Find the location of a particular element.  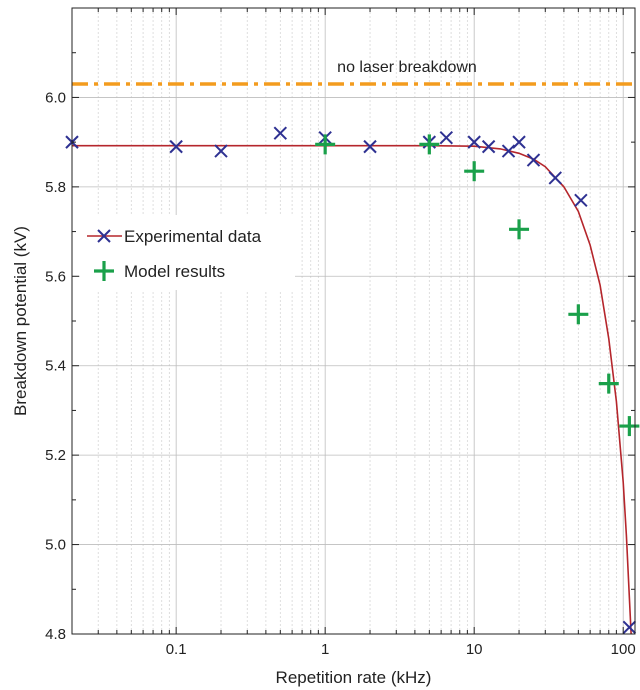

no-laser-breakdown-label: no laser breakdown is located at coordinates (407, 67).